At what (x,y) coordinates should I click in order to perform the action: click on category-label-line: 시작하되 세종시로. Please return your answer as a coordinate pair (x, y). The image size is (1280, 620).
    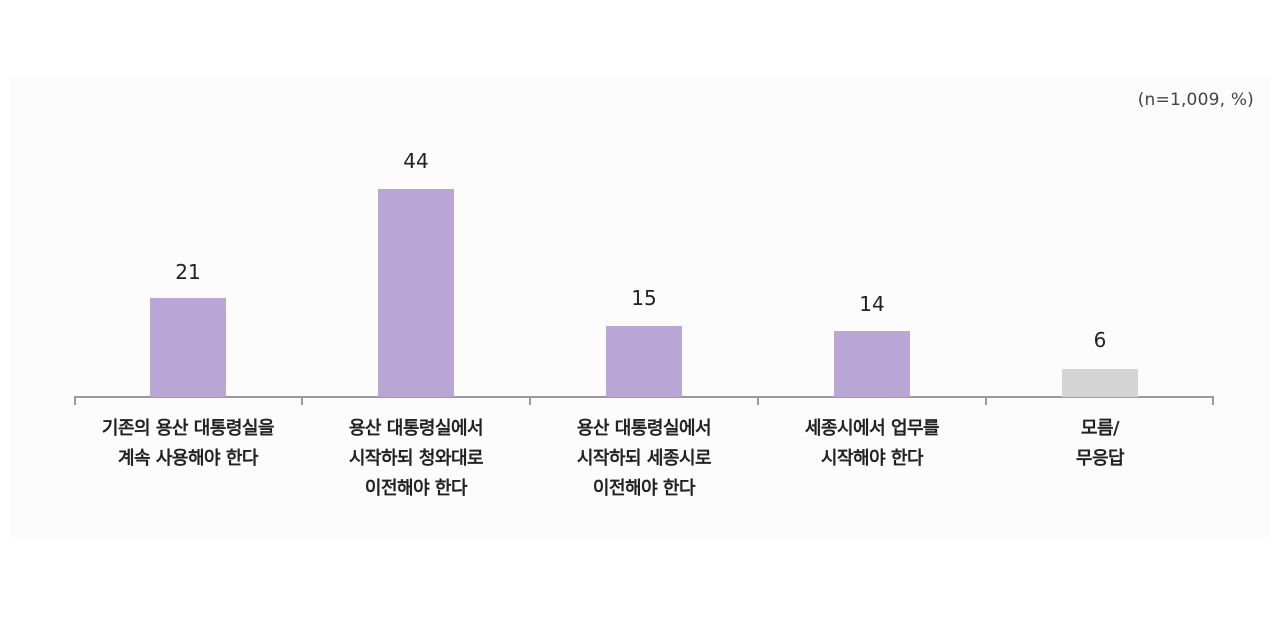
    Looking at the image, I should click on (644, 458).